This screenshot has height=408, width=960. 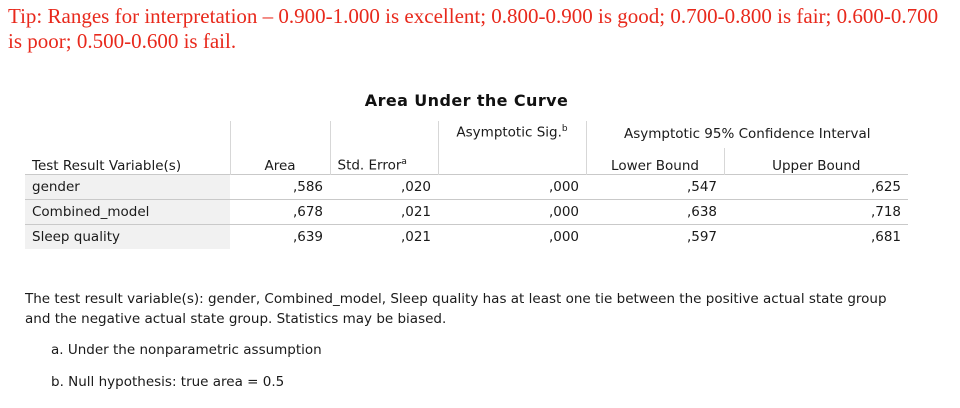 I want to click on footnote-a: a. Under the nonparametric assumption, so click(x=186, y=350).